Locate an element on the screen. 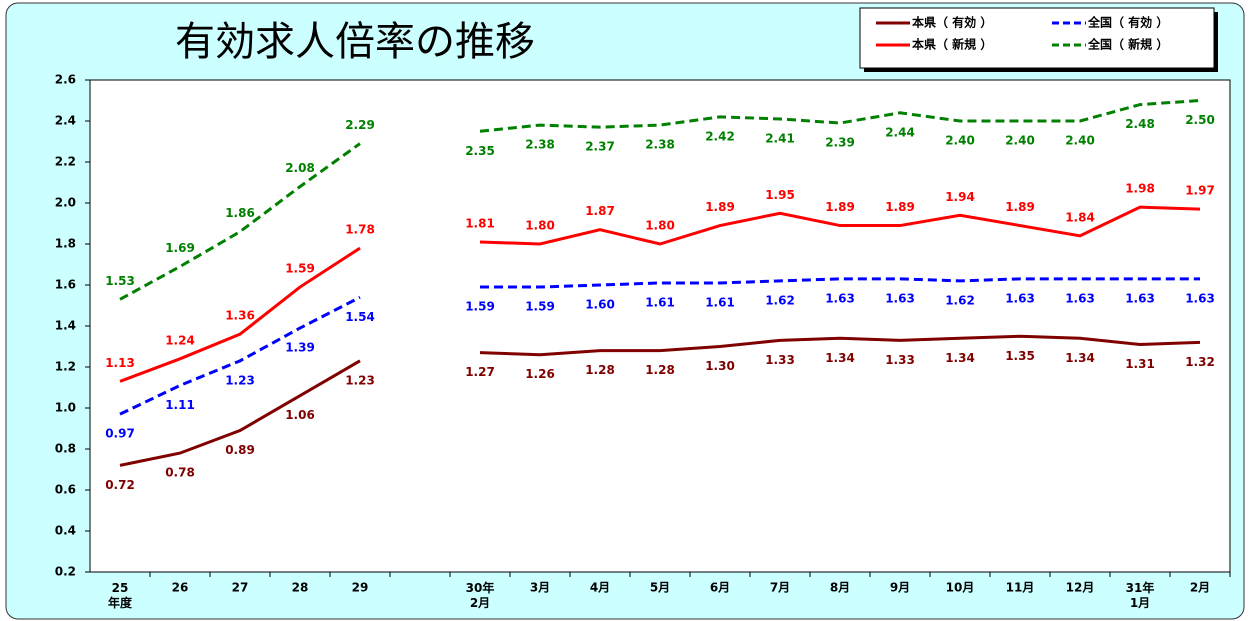 The image size is (1250, 621). y-tick-label: 0.4 is located at coordinates (65, 531).